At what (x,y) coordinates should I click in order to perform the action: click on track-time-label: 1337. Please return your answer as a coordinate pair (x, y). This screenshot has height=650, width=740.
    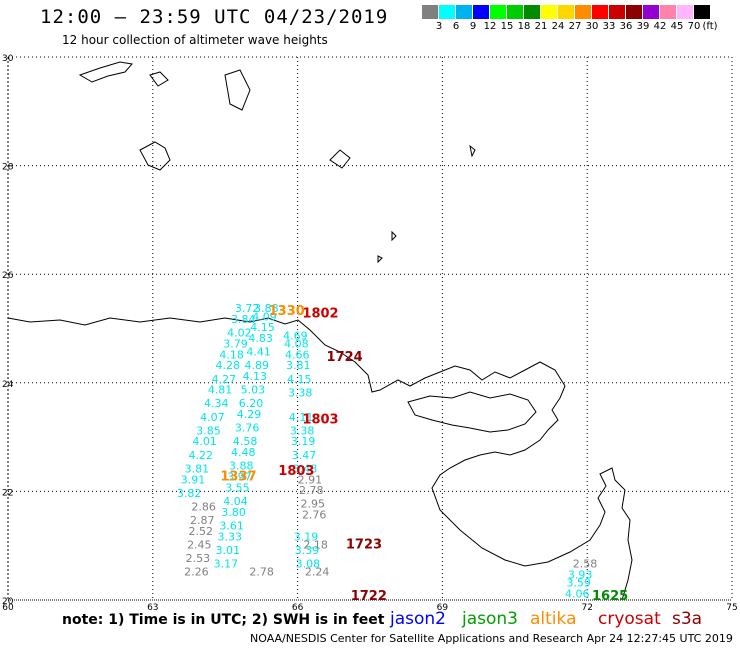
    Looking at the image, I should click on (238, 477).